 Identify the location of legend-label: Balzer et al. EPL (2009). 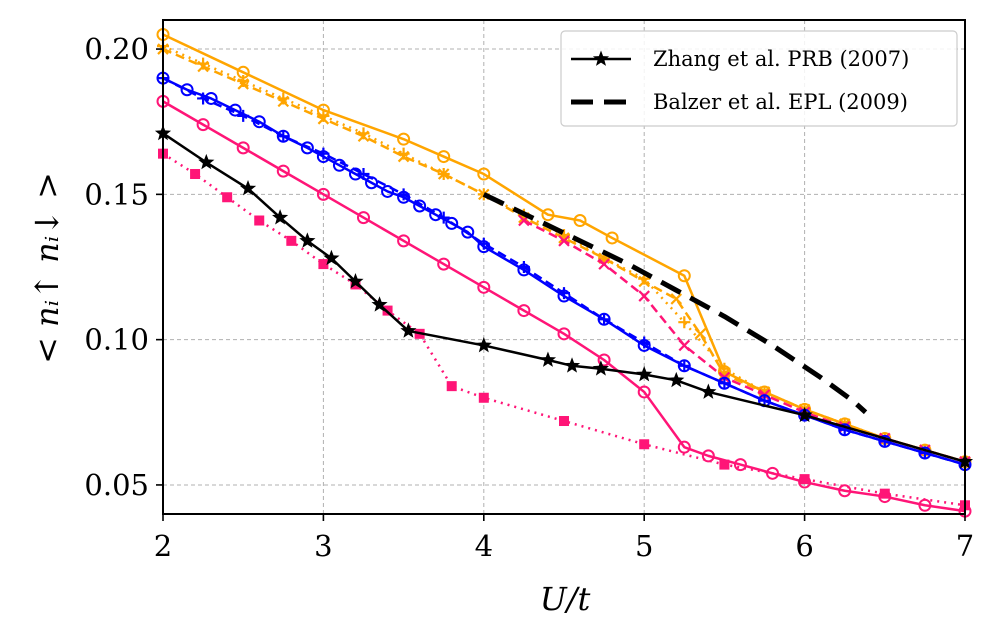
(780, 102).